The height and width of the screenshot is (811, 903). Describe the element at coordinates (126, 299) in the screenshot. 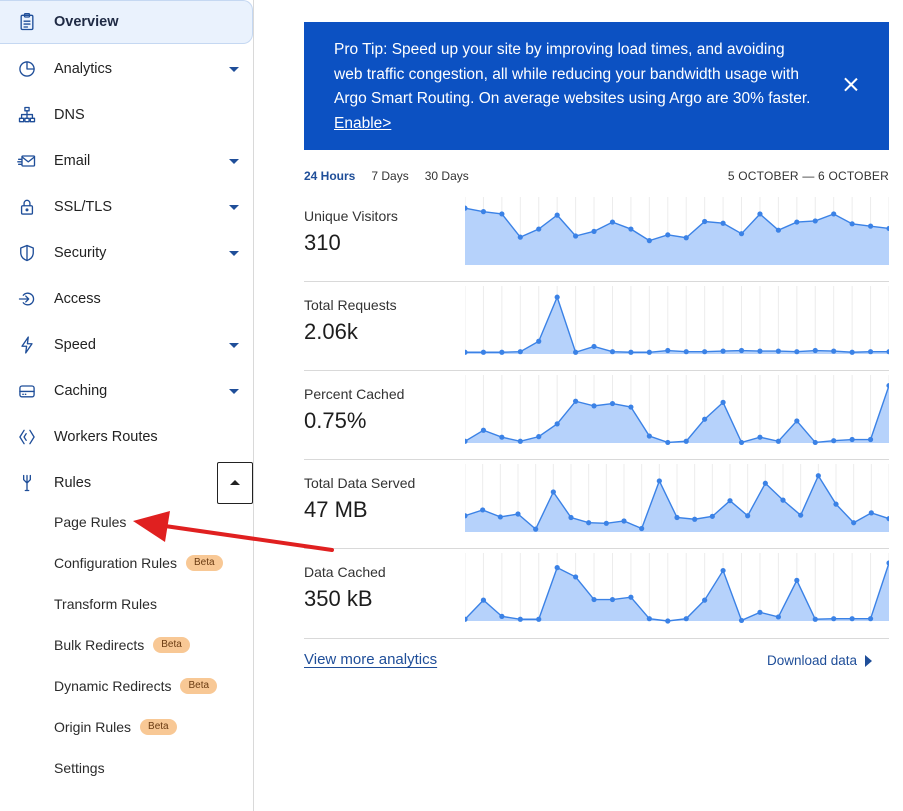

I see `sidebar-item-access: Access` at that location.